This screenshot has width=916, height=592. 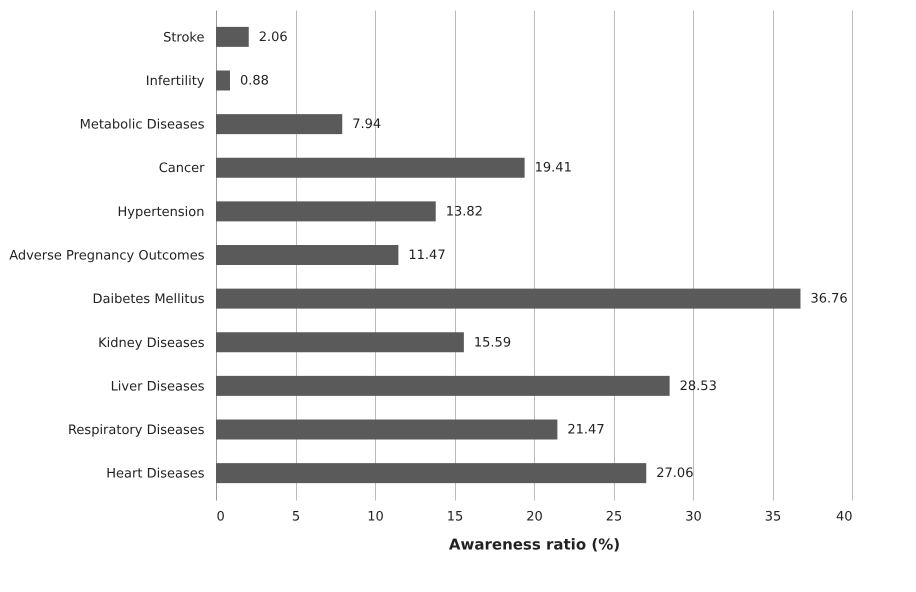 I want to click on data-label: 0.88, so click(x=254, y=80).